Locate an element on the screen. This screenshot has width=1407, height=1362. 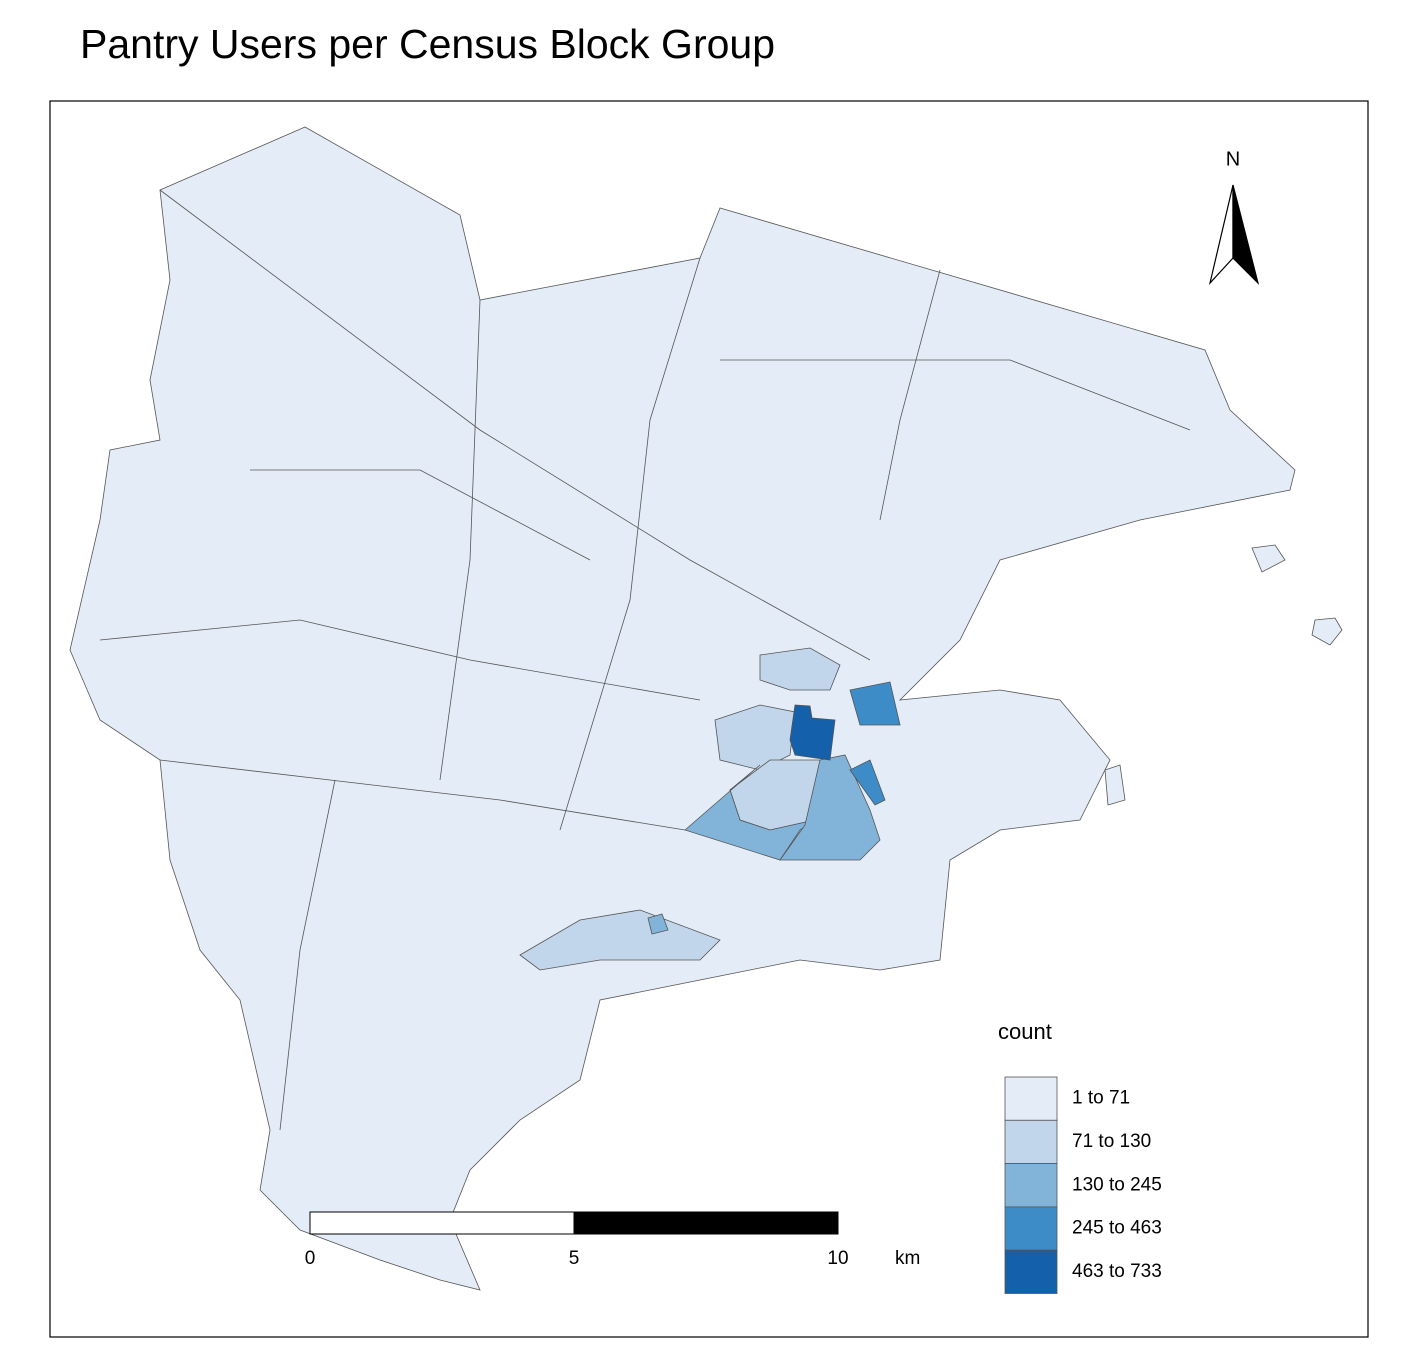
legend-label: 1 to 71 is located at coordinates (1101, 1098).